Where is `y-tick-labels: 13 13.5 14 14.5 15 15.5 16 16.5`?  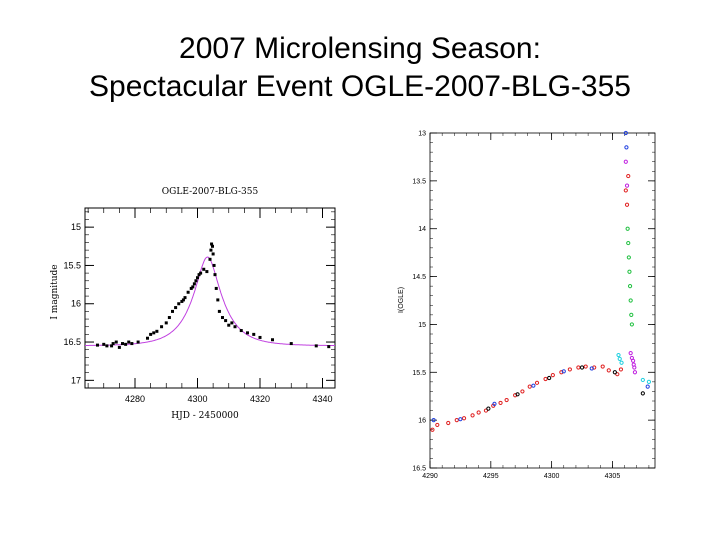 y-tick-labels: 13 13.5 14 14.5 15 15.5 16 16.5 is located at coordinates (419, 302).